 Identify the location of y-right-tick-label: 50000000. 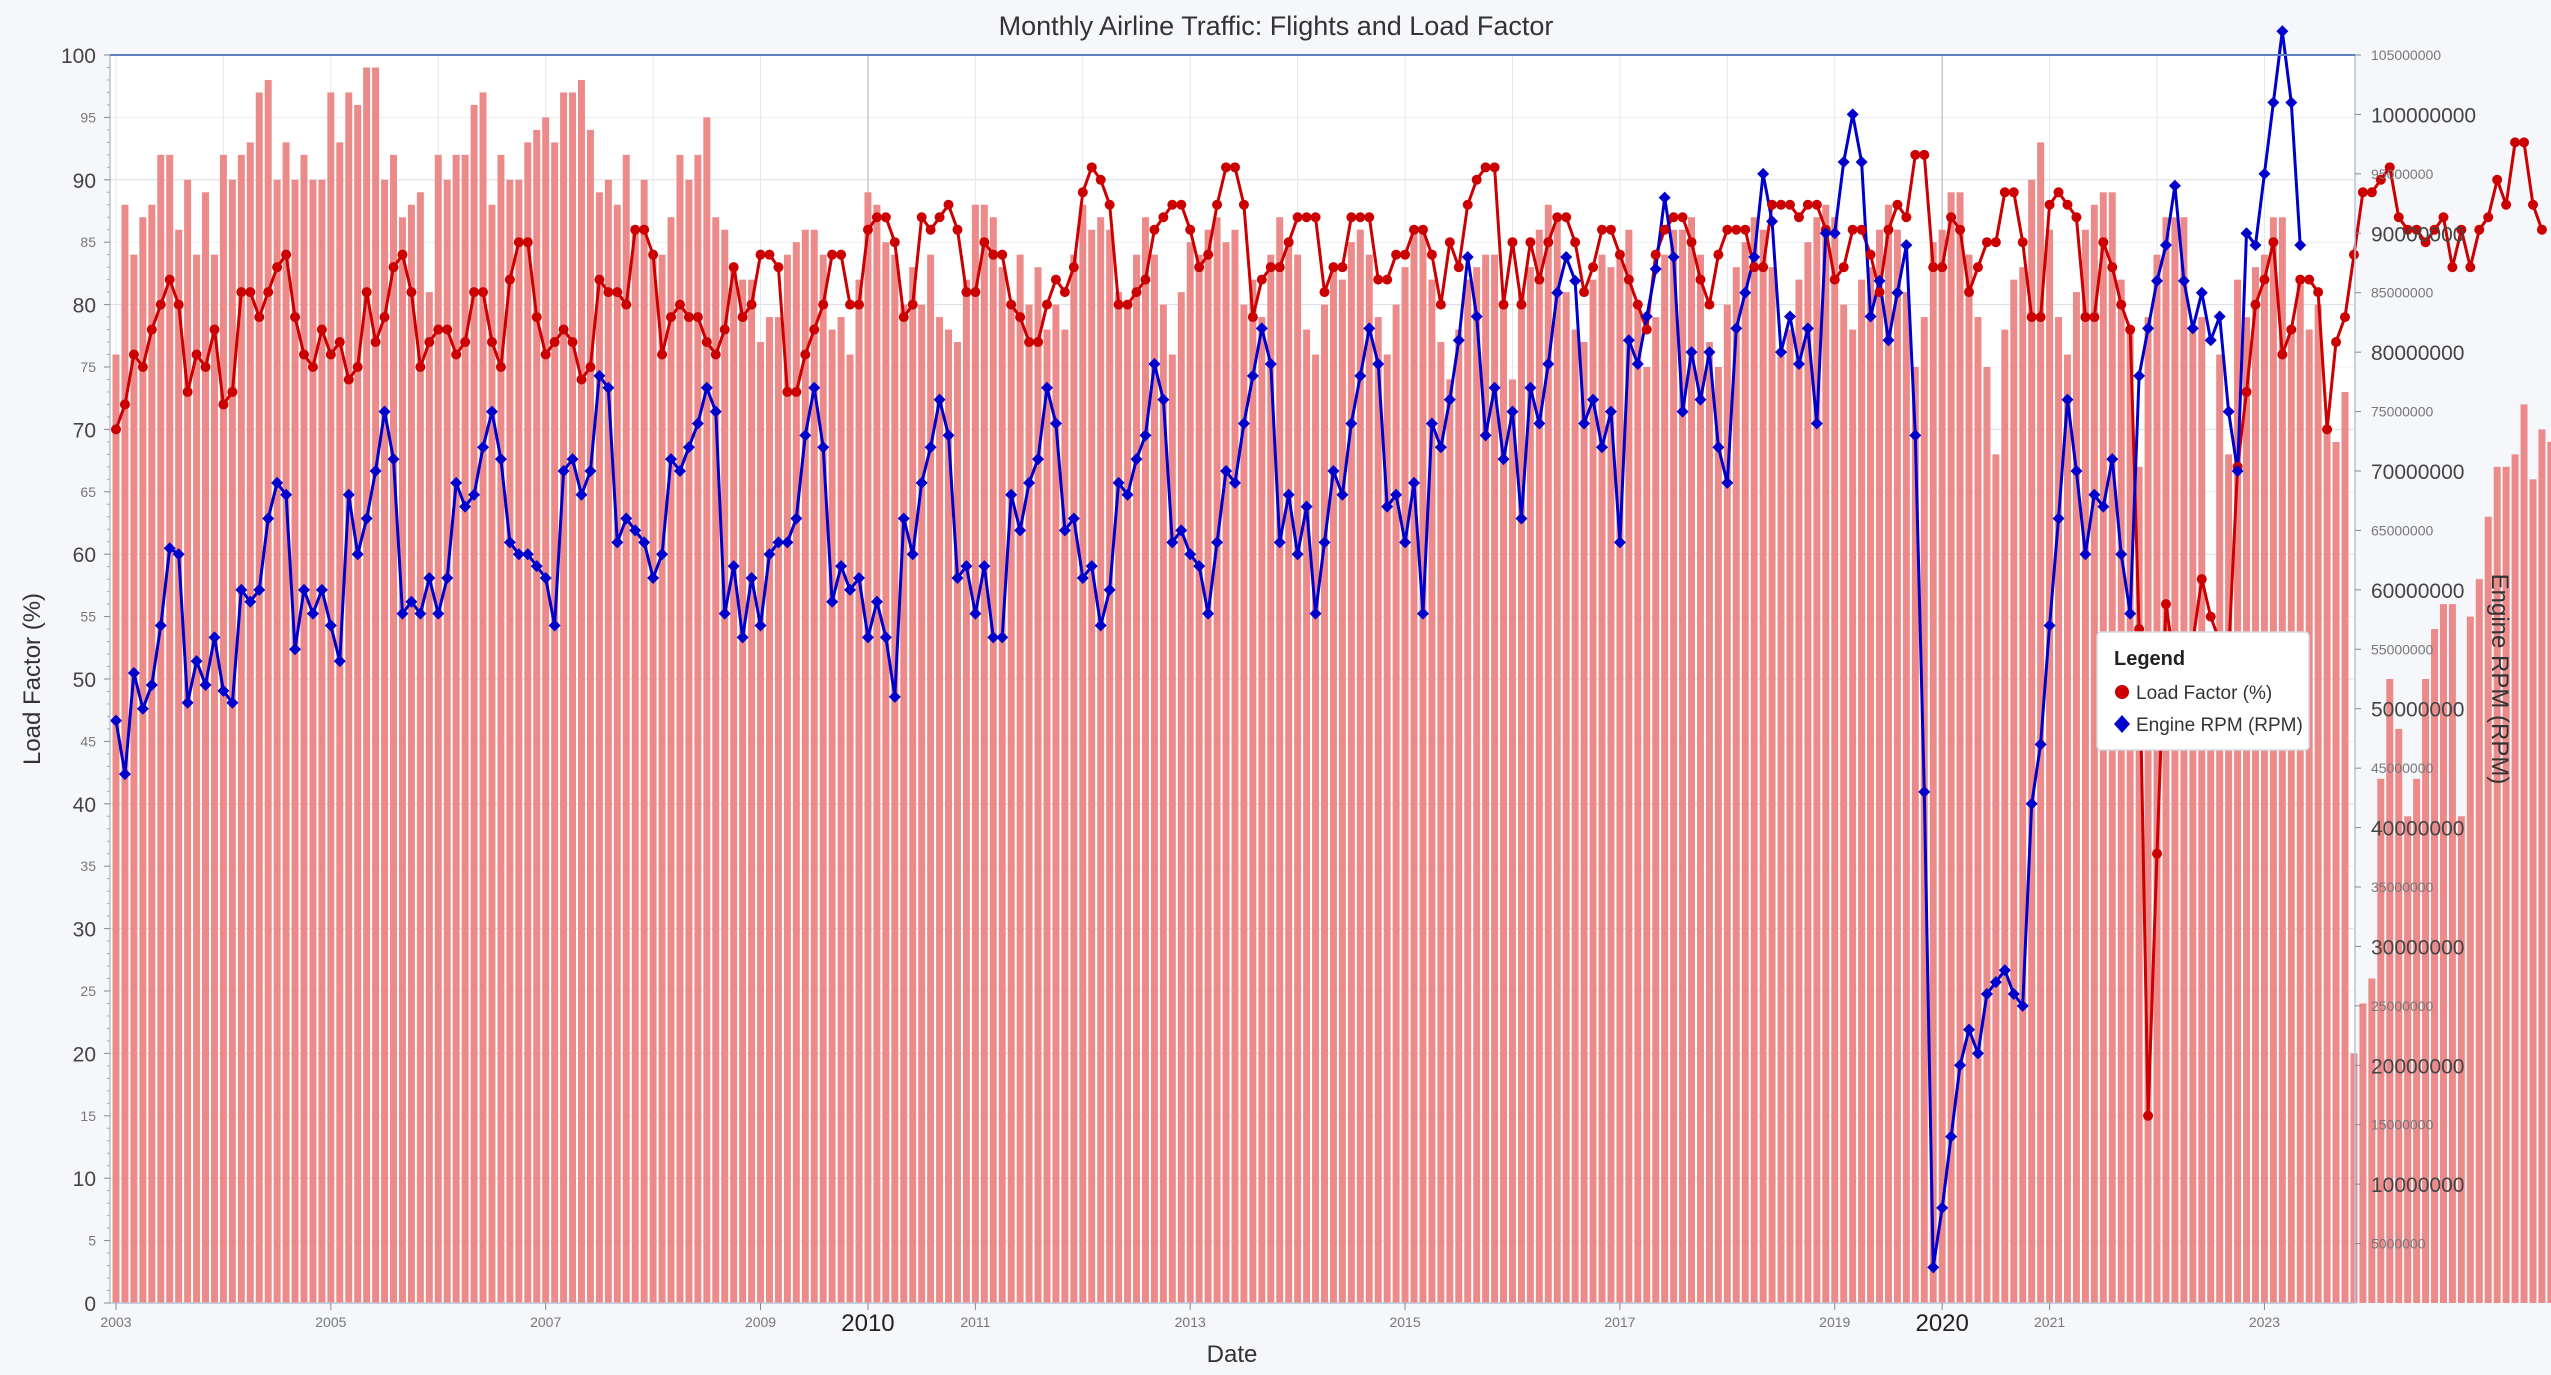
(2417, 710).